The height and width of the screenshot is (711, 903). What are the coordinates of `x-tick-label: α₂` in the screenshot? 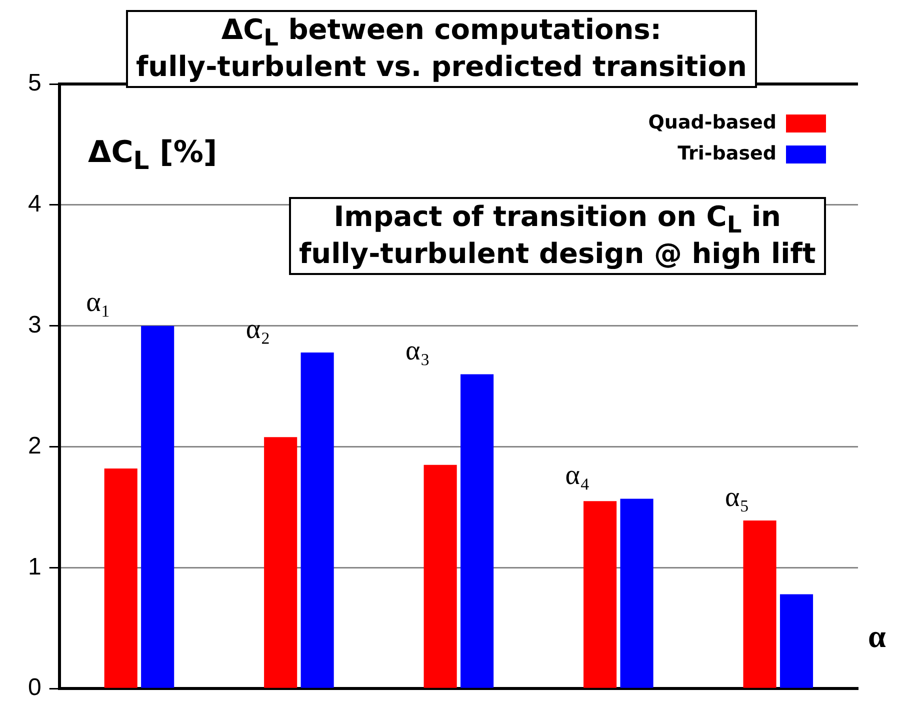 It's located at (258, 329).